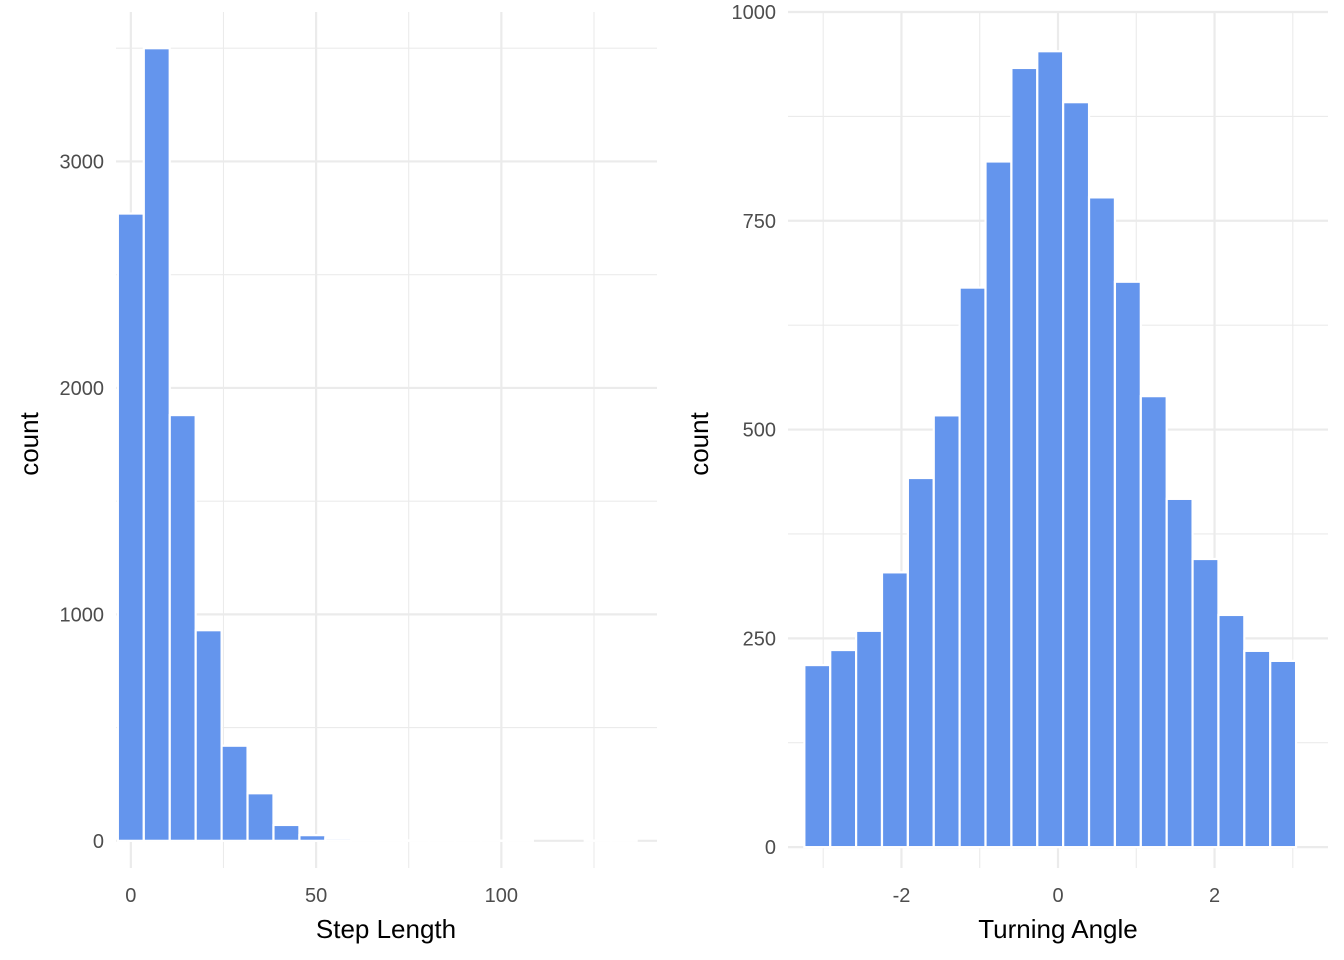 This screenshot has width=1344, height=960. What do you see at coordinates (501, 896) in the screenshot?
I see `step-length-x-tick-label: 100` at bounding box center [501, 896].